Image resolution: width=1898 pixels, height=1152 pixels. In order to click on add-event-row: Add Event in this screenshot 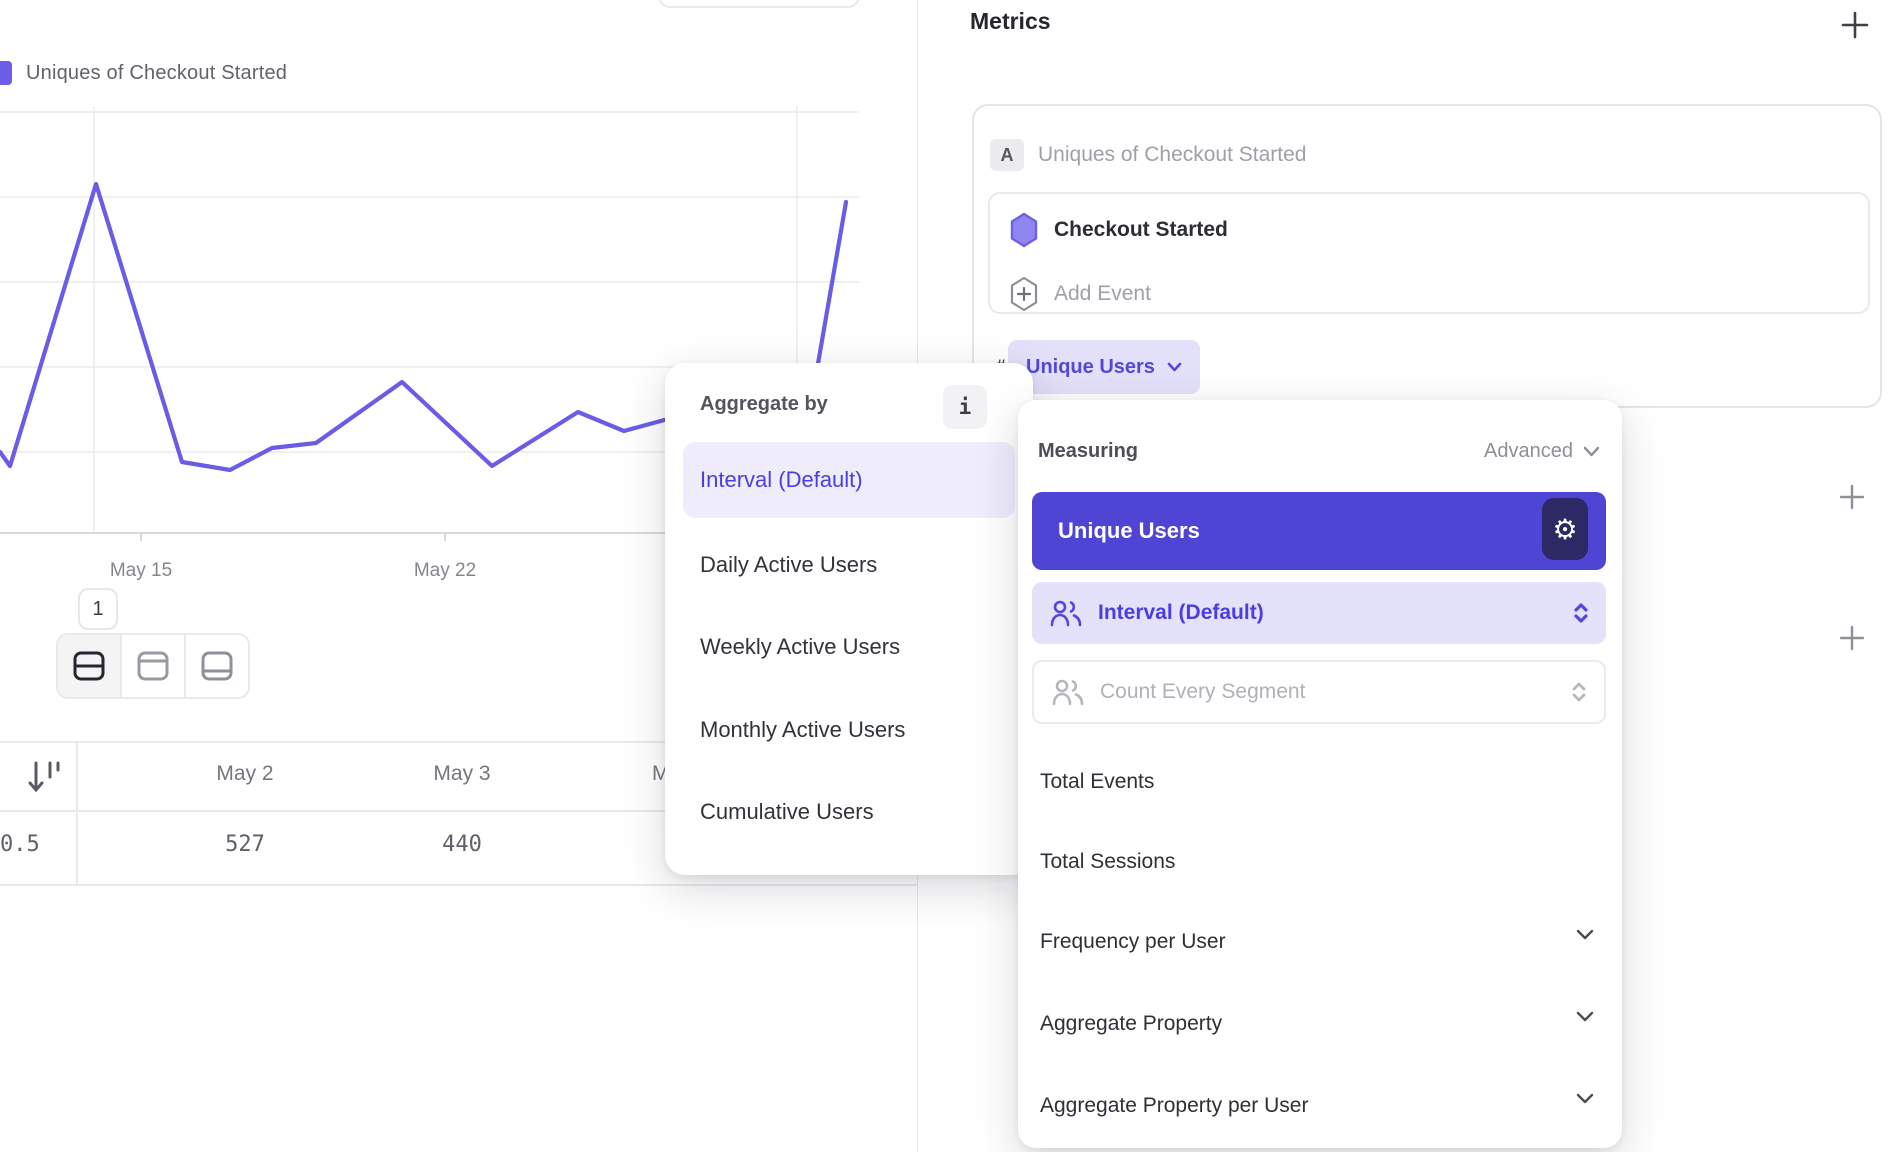, I will do `click(1080, 294)`.